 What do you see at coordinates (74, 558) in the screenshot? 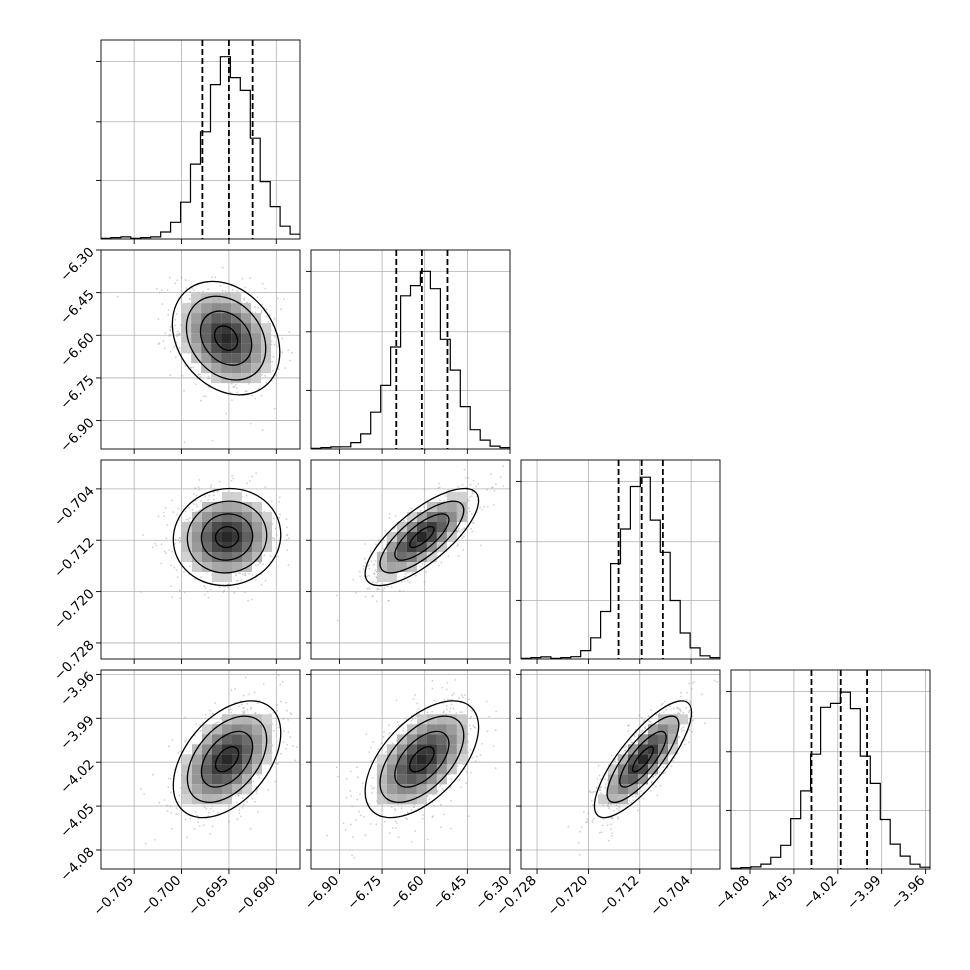
I see `y-tick-label: −0.712` at bounding box center [74, 558].